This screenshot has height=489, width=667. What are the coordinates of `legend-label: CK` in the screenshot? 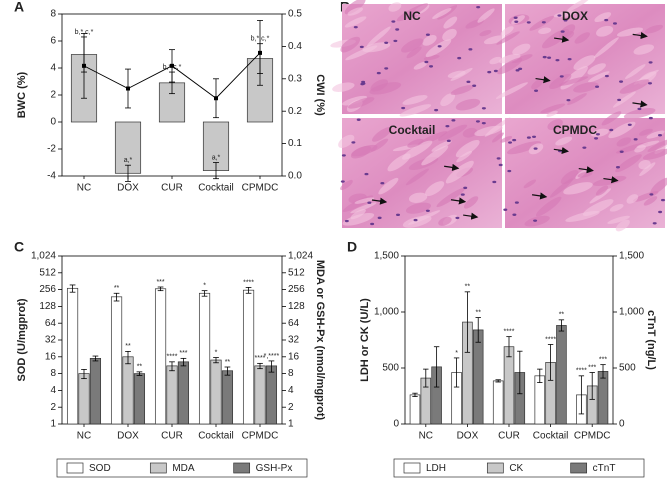 It's located at (516, 468).